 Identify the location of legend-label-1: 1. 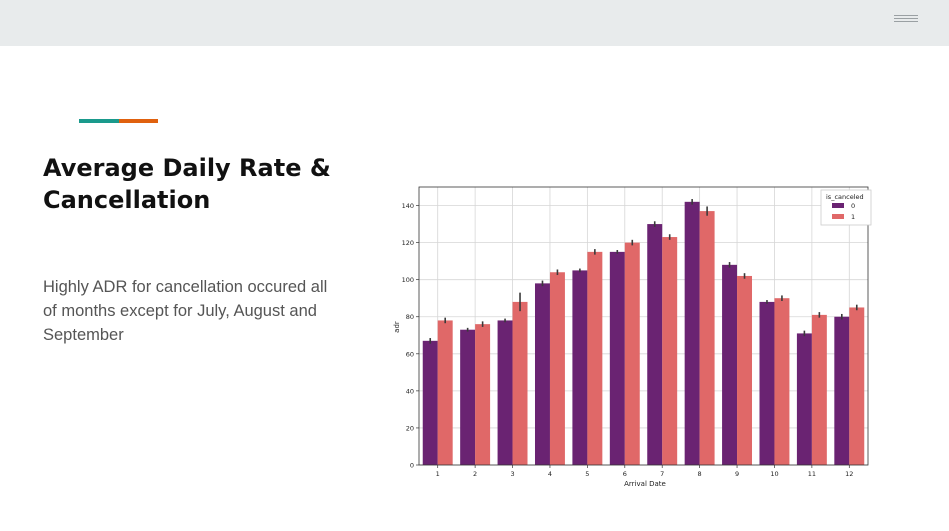
(853, 217).